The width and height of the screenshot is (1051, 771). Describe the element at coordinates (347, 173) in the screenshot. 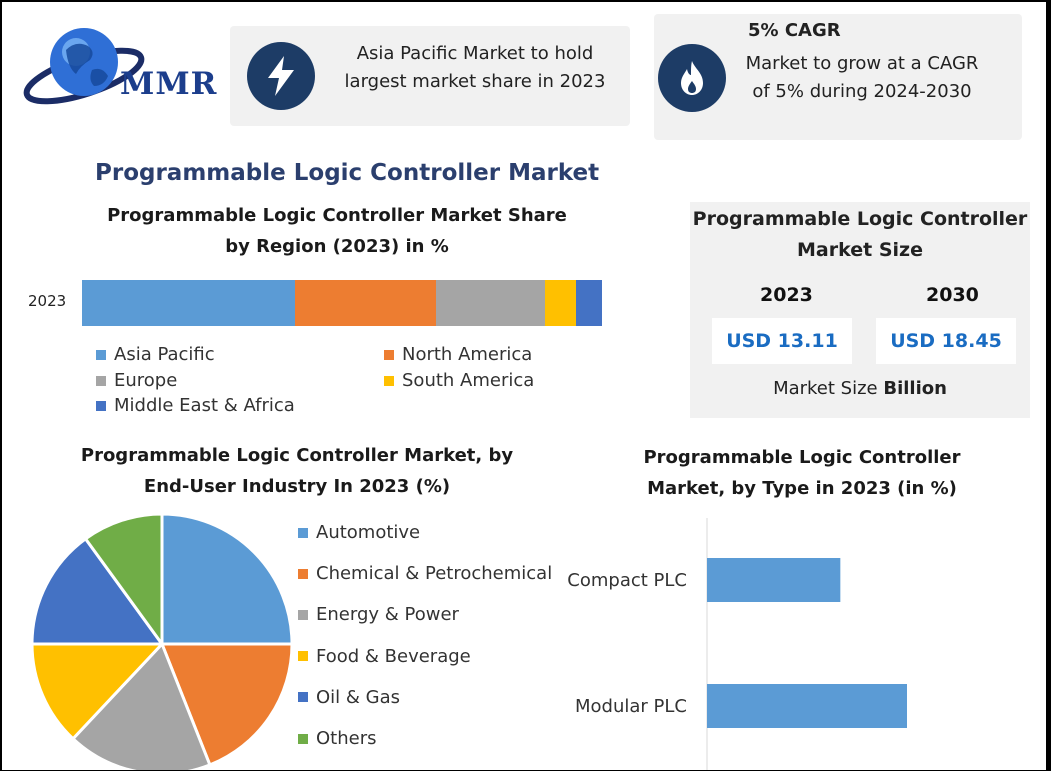

I see `page-title: Programmable Logic Controller Market` at that location.